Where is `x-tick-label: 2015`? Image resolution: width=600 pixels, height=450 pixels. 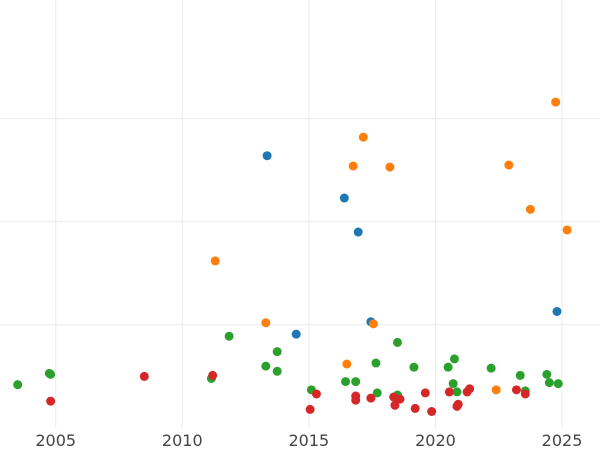 x-tick-label: 2015 is located at coordinates (309, 440).